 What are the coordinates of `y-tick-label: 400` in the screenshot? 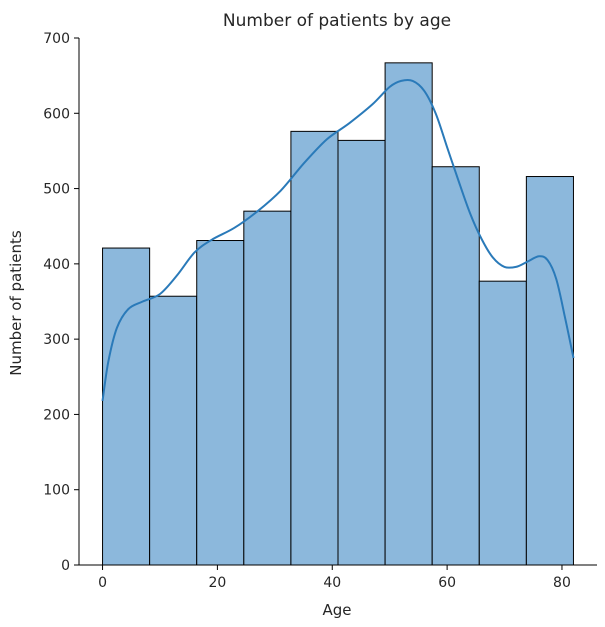 It's located at (56, 265).